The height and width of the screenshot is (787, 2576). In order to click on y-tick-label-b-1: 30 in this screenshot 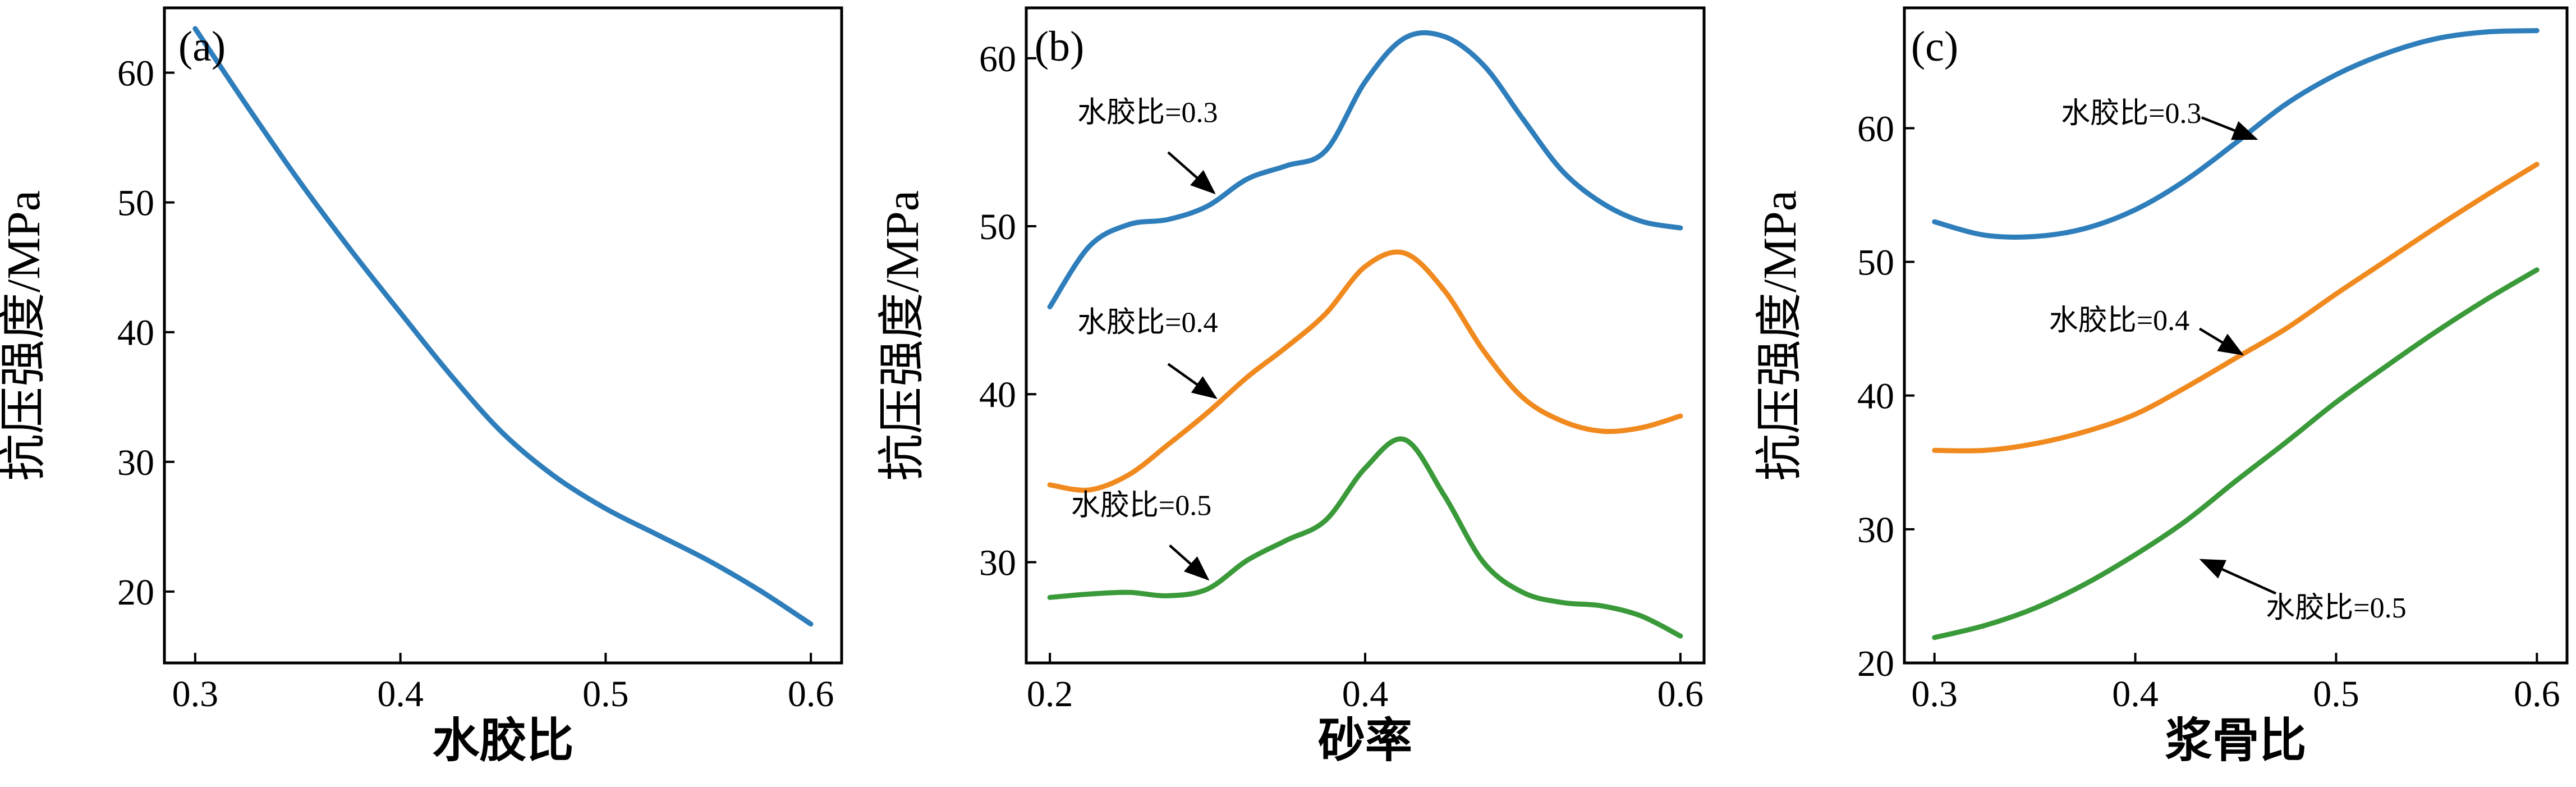, I will do `click(997, 562)`.